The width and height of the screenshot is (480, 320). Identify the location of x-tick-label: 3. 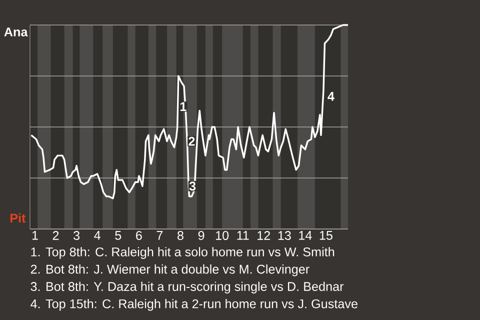
(77, 235).